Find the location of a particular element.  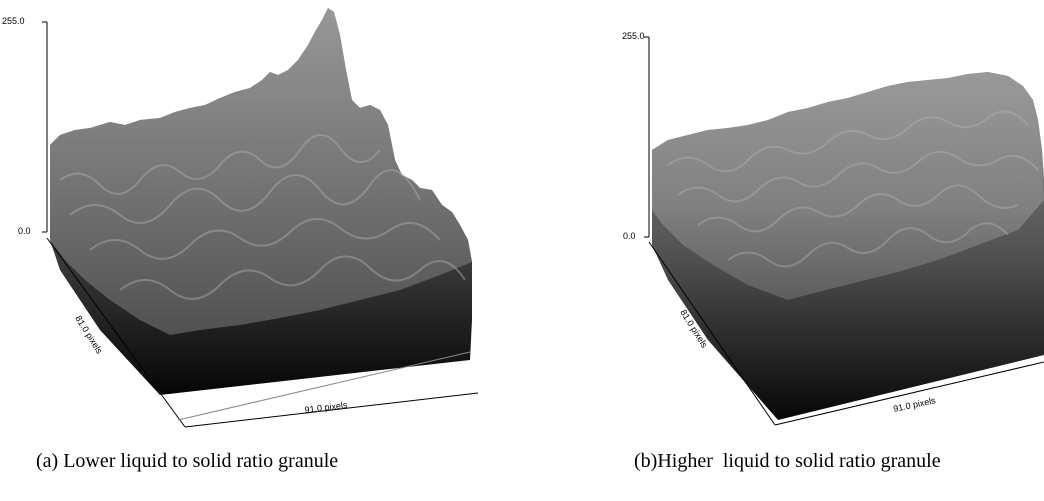

x-axis-label-b: 91.0 pixels is located at coordinates (914, 404).